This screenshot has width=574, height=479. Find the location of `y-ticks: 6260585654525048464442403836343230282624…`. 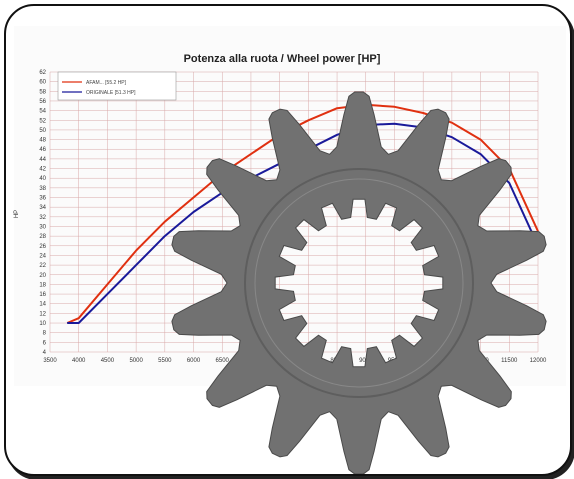

y-ticks: 6260585654525048464442403836343230282624… is located at coordinates (42, 213).